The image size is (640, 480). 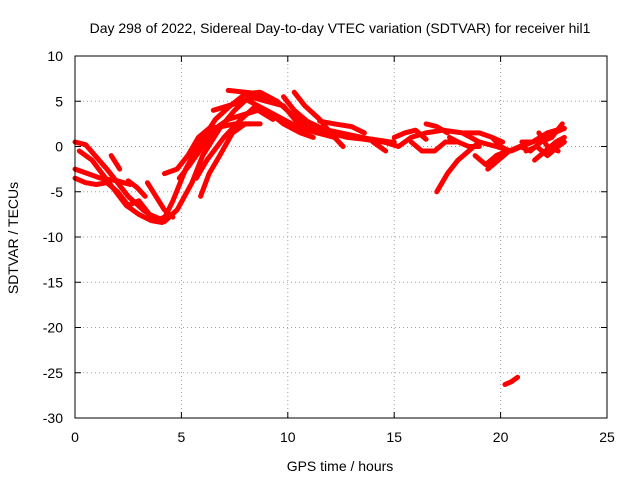 What do you see at coordinates (53, 237) in the screenshot?
I see `y-tick-label: -10` at bounding box center [53, 237].